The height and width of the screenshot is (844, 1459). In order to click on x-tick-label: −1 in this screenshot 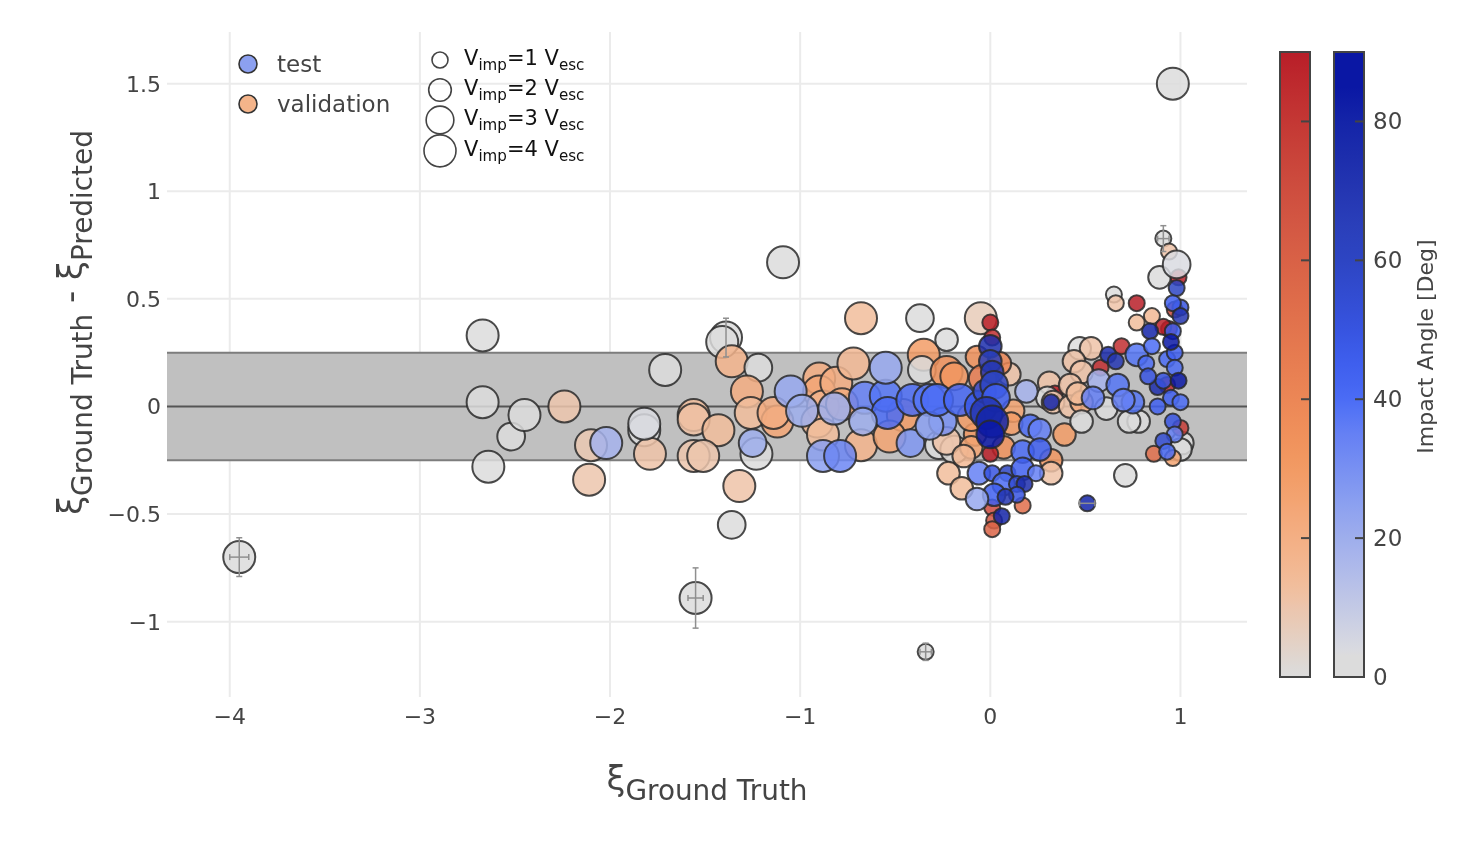, I will do `click(800, 716)`.